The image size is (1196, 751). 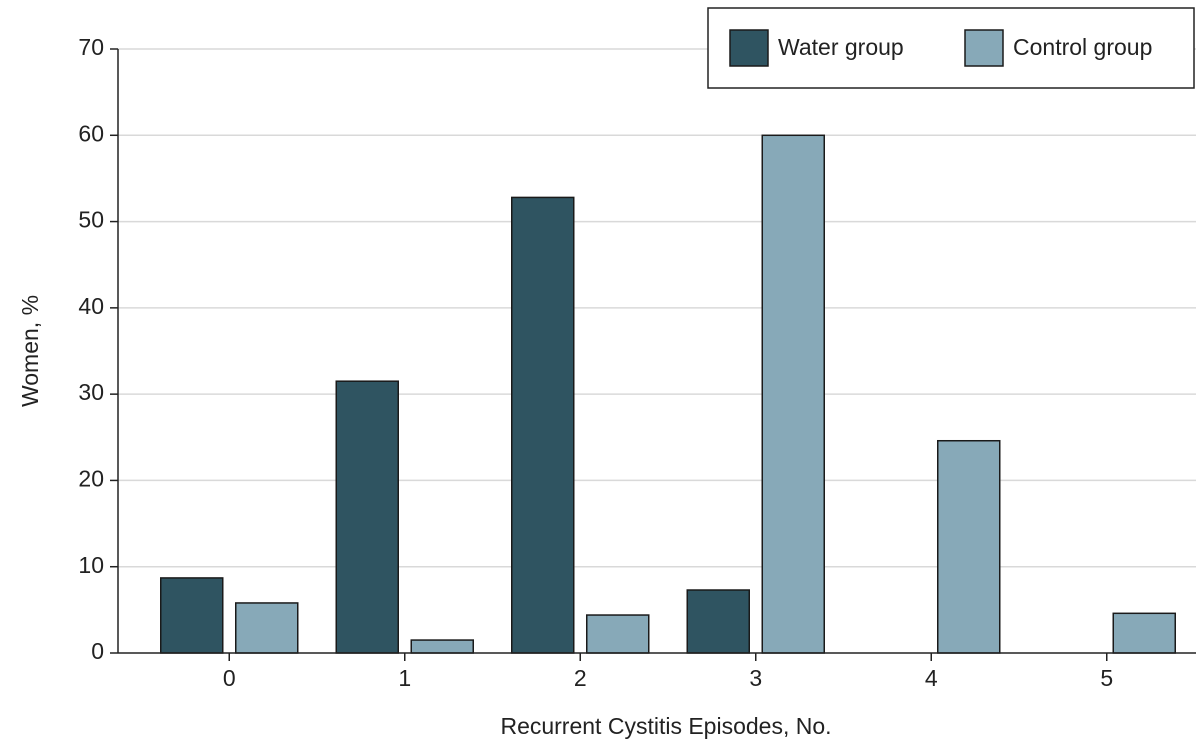 I want to click on legend-label: Control group, so click(x=1082, y=47).